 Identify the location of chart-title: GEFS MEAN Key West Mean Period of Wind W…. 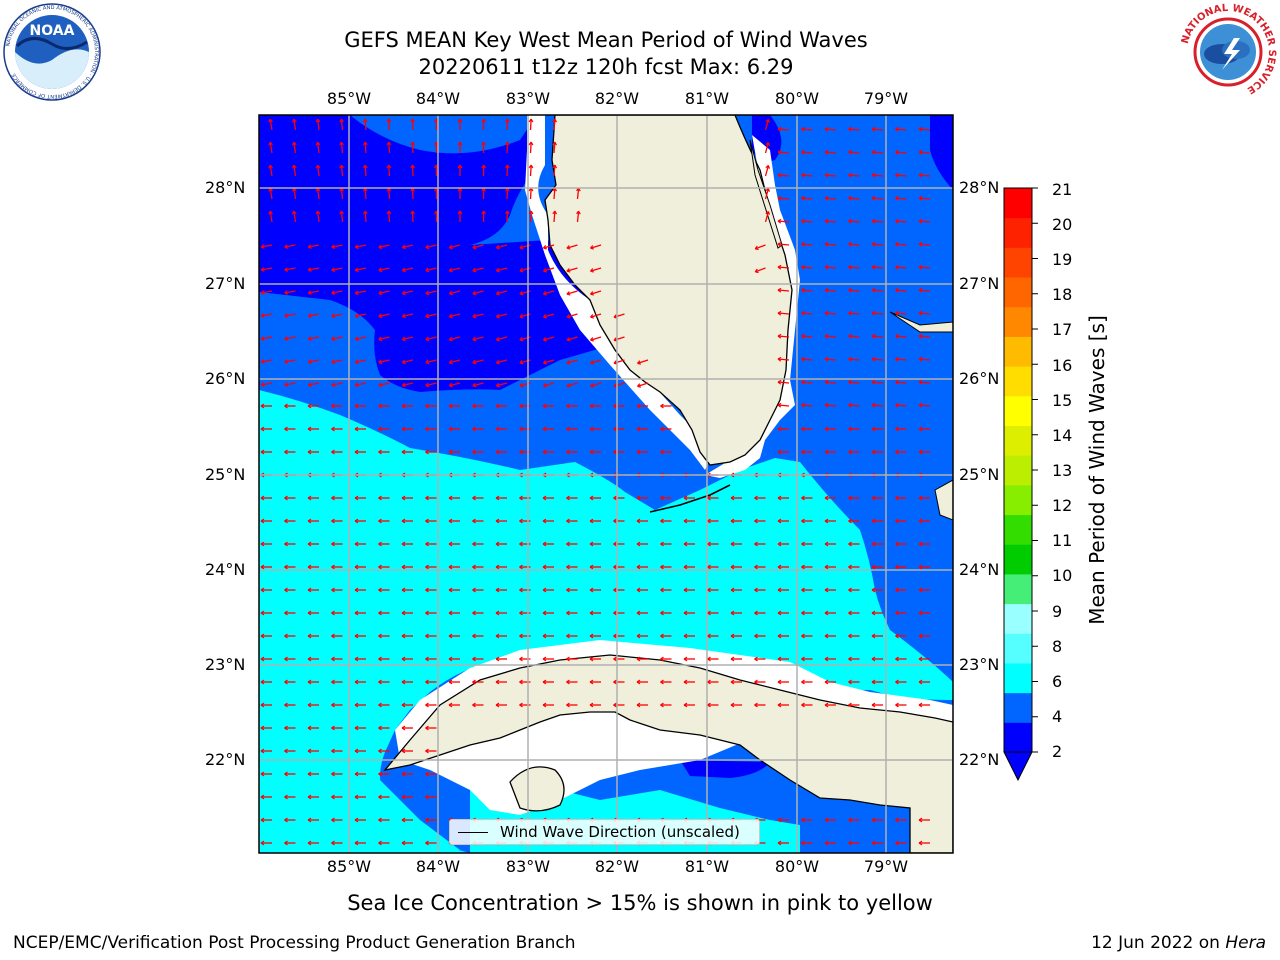
(606, 40).